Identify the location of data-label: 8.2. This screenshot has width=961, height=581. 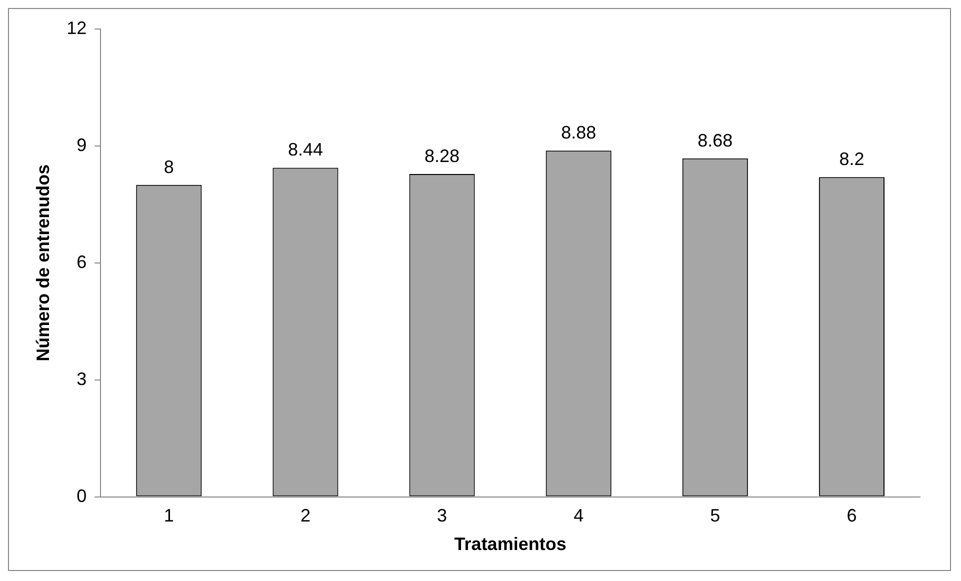
(851, 159).